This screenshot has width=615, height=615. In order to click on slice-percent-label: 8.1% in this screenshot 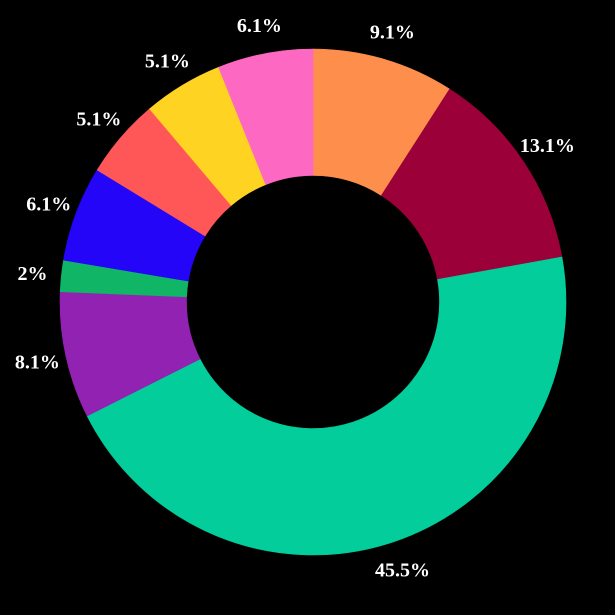, I will do `click(37, 363)`.